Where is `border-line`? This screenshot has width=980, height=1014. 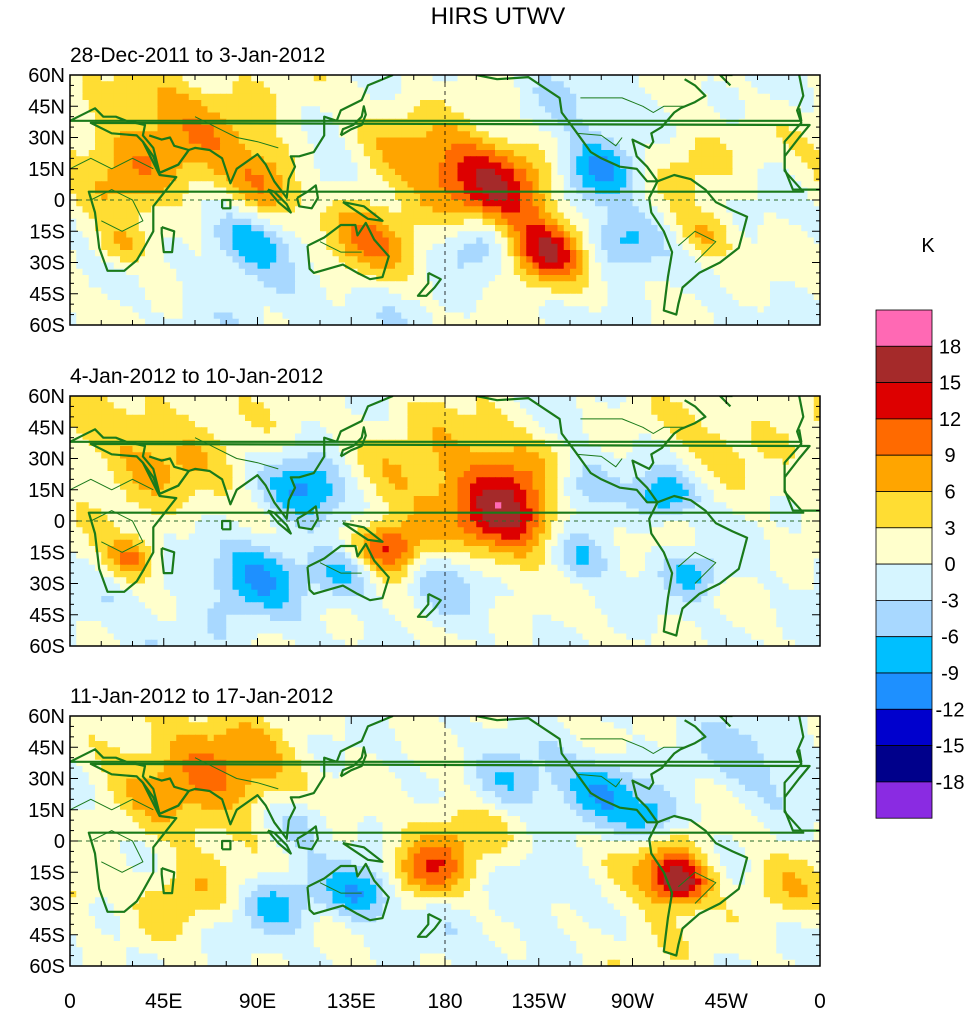
border-line is located at coordinates (112, 163).